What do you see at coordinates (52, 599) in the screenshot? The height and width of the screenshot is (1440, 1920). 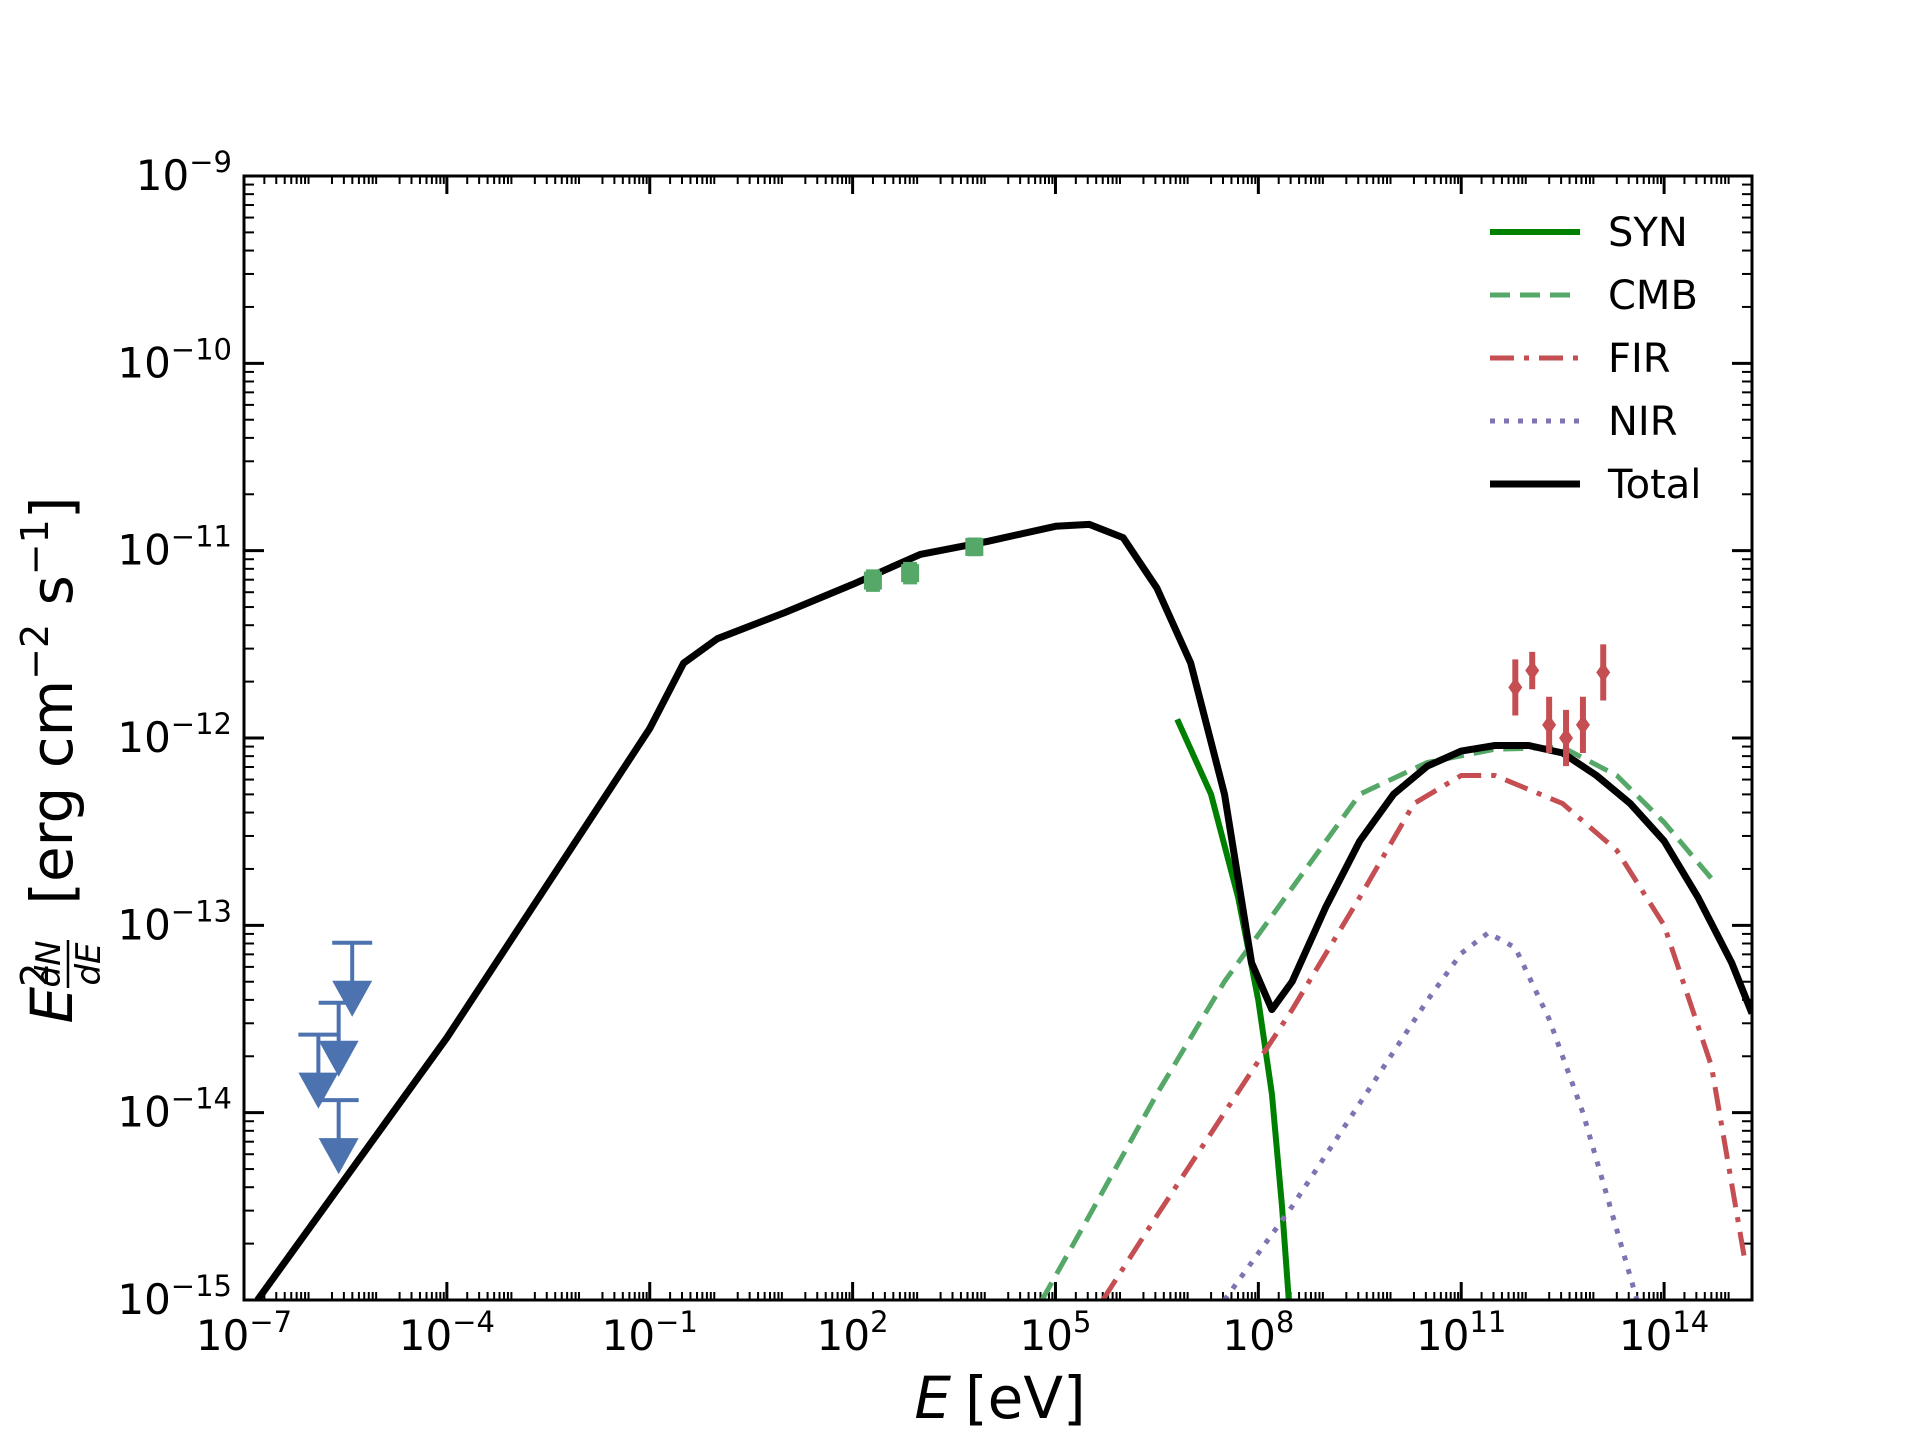 I see `y-axis-unit-mid: s` at bounding box center [52, 599].